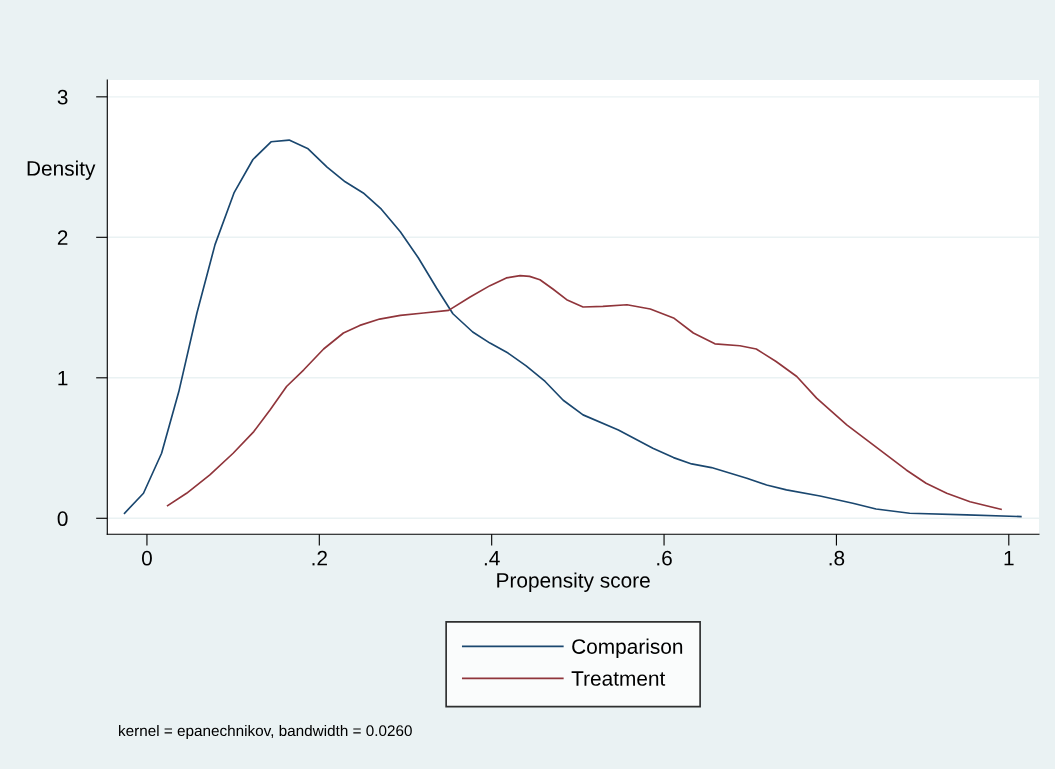  What do you see at coordinates (62, 519) in the screenshot?
I see `y-tick-label: 0` at bounding box center [62, 519].